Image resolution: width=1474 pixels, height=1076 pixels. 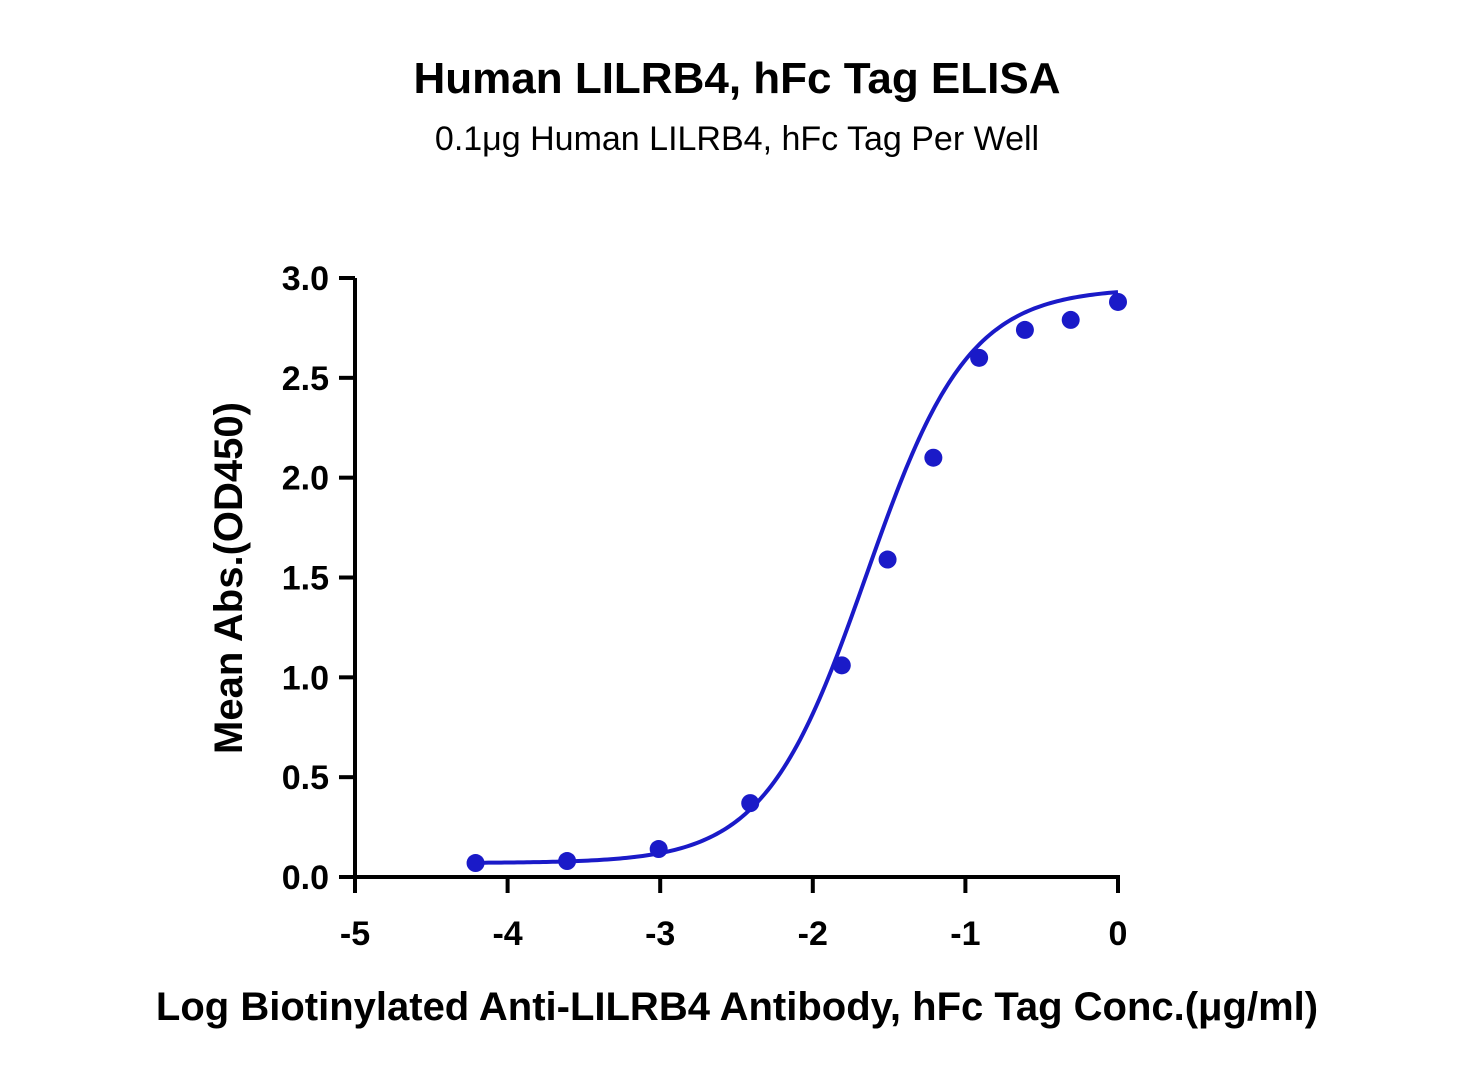 I want to click on x-tick-label: -4, so click(x=507, y=934).